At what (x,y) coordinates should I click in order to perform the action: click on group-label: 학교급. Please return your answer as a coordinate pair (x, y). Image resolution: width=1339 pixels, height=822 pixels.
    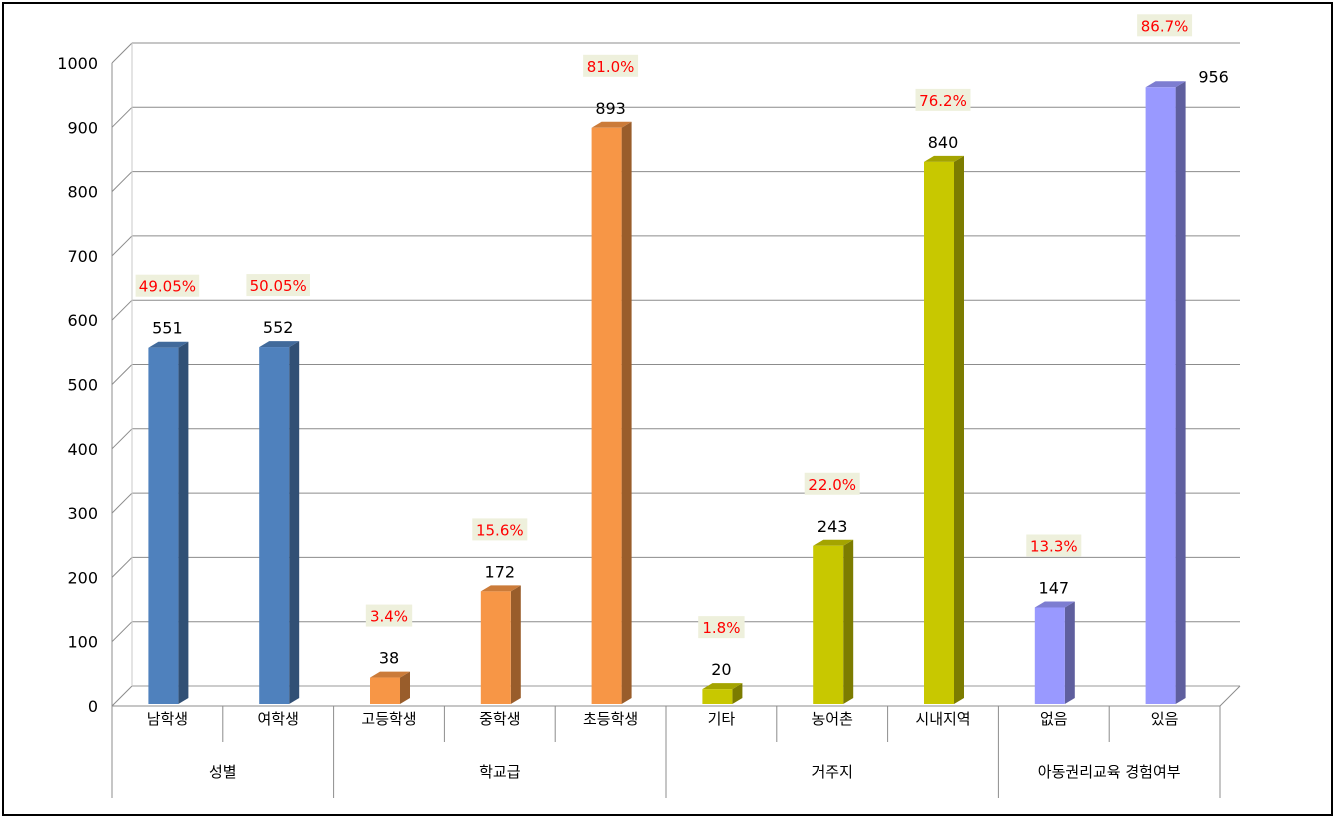
    Looking at the image, I should click on (500, 772).